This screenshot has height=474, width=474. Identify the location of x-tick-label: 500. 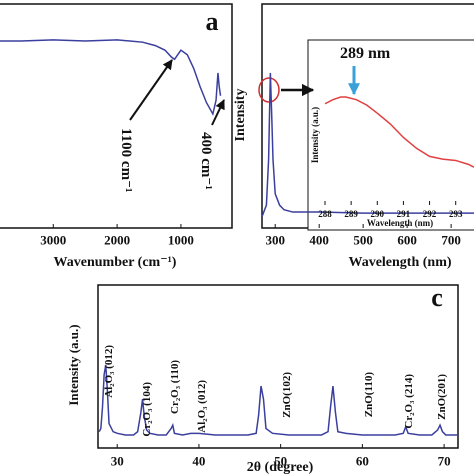
(363, 240).